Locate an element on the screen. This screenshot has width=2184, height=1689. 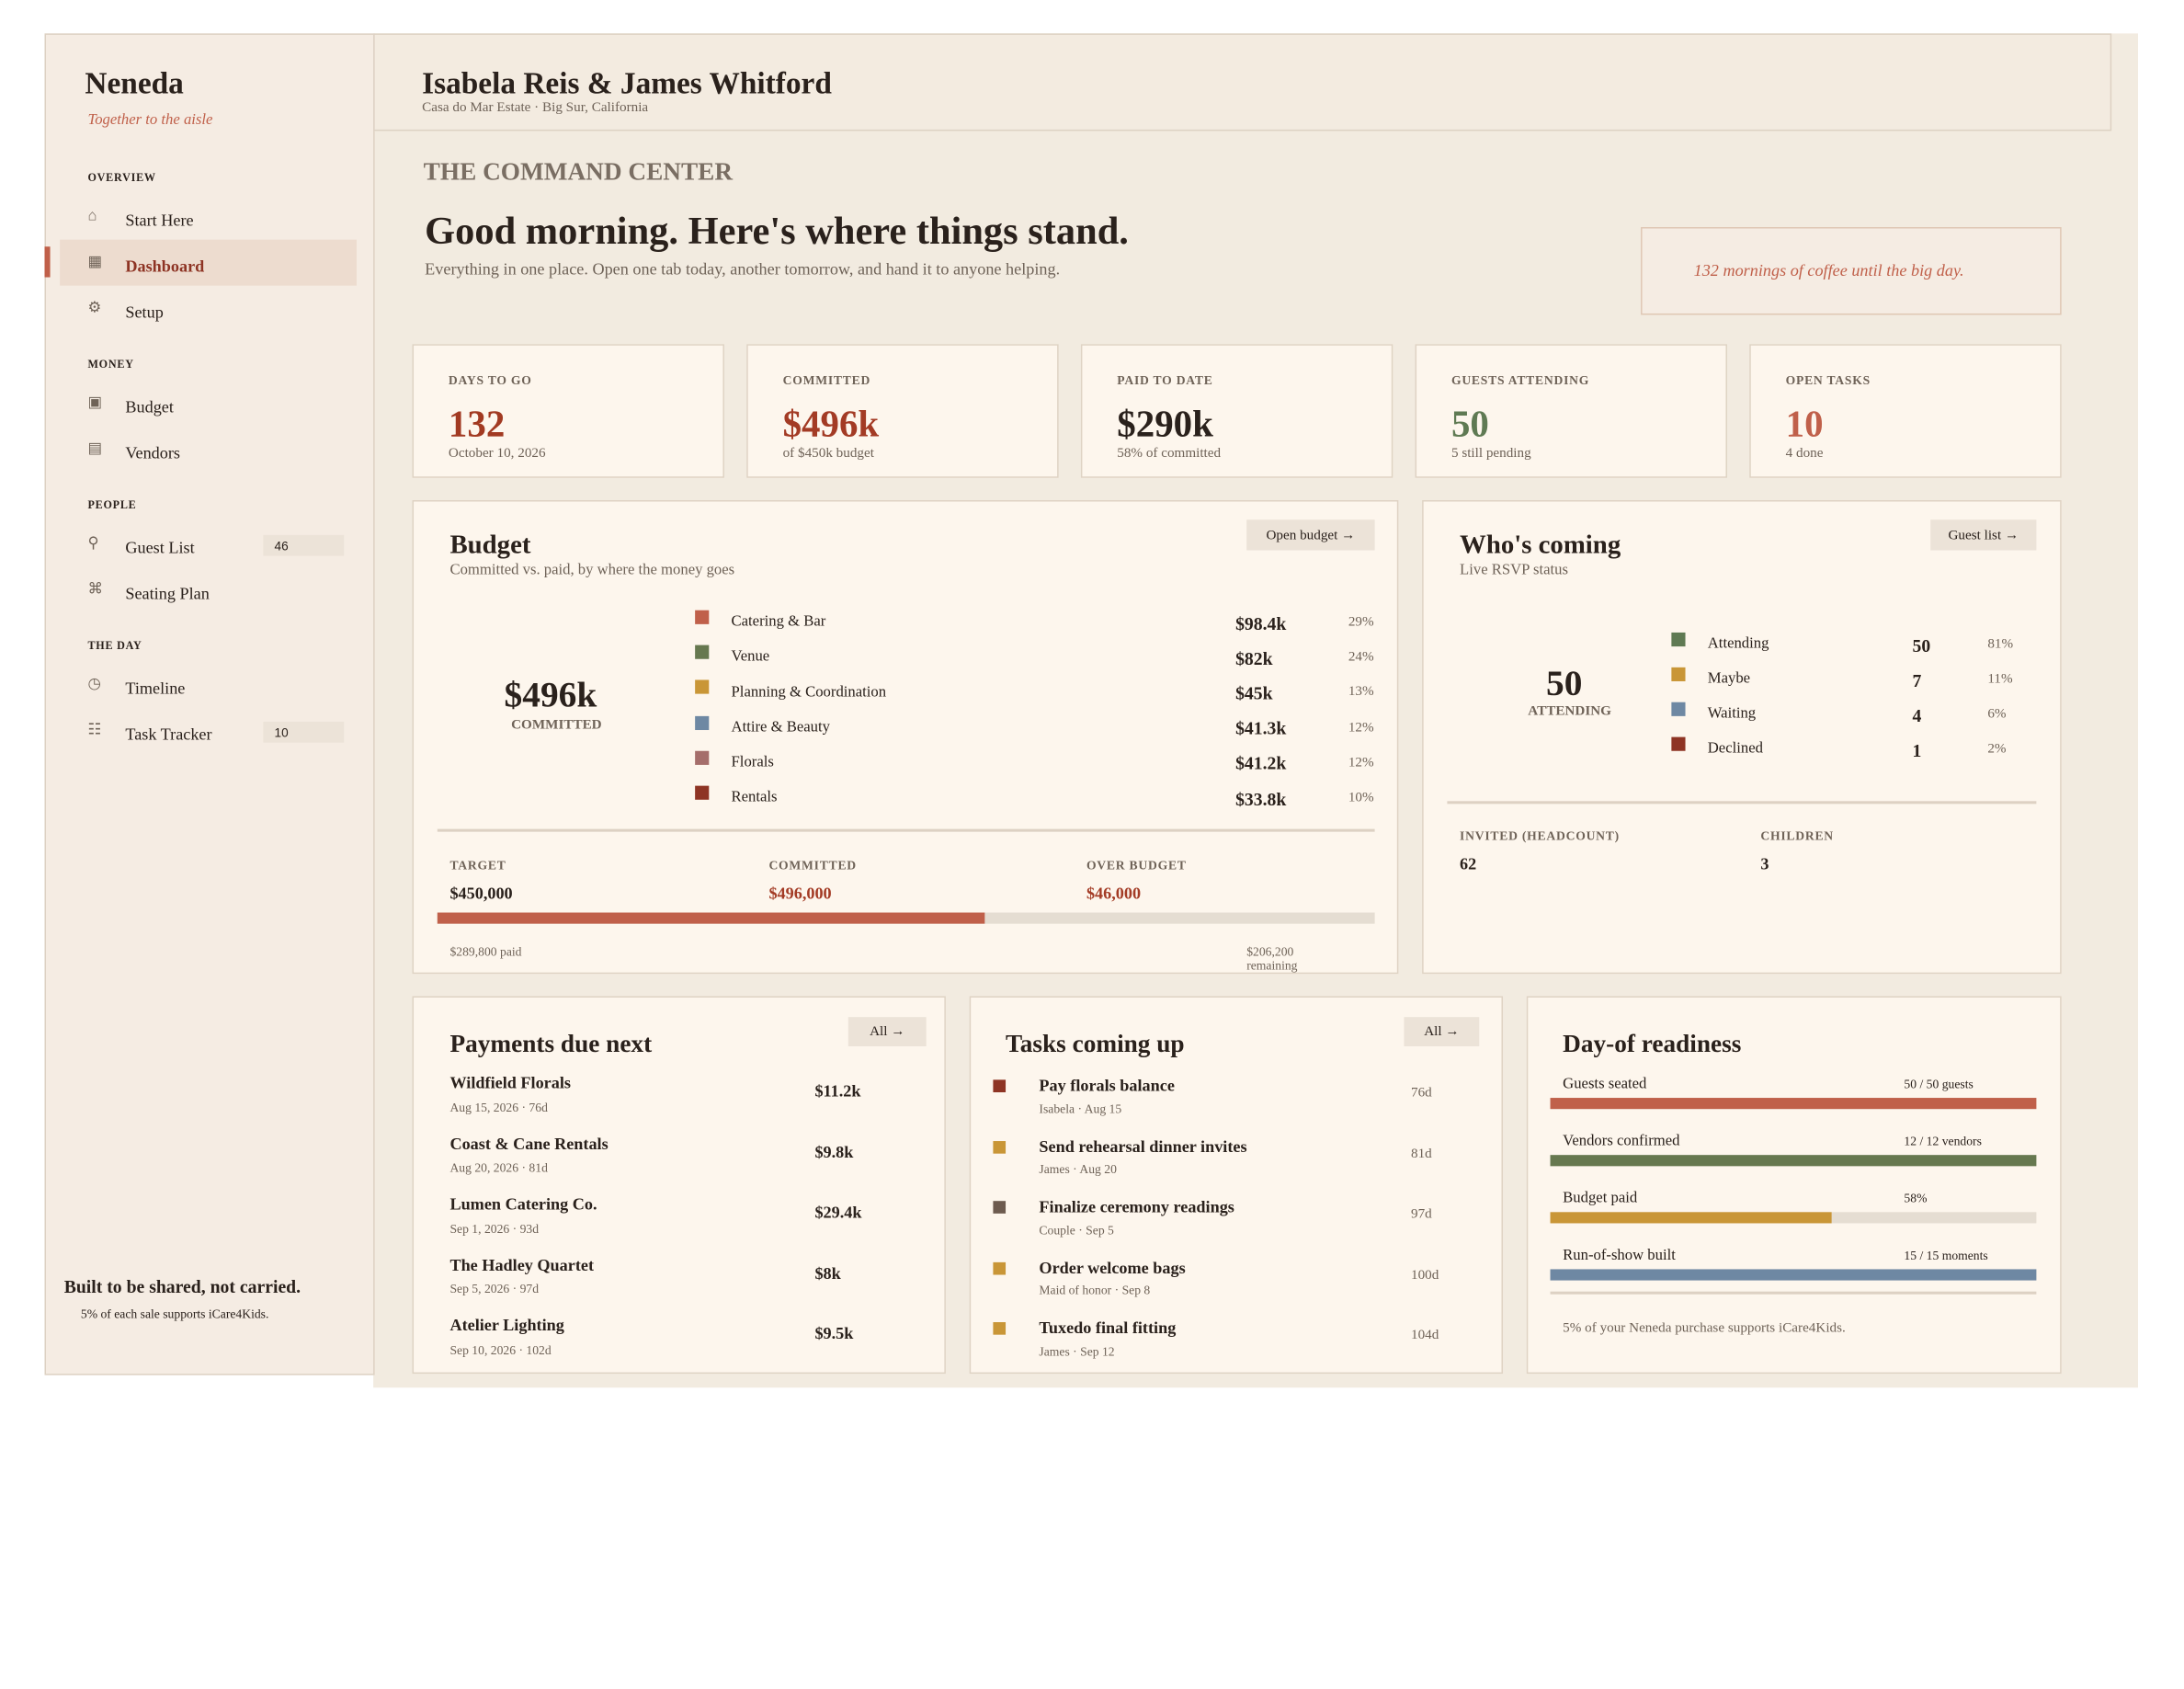
task-name: Send rehearsal dinner invites is located at coordinates (1143, 1146).